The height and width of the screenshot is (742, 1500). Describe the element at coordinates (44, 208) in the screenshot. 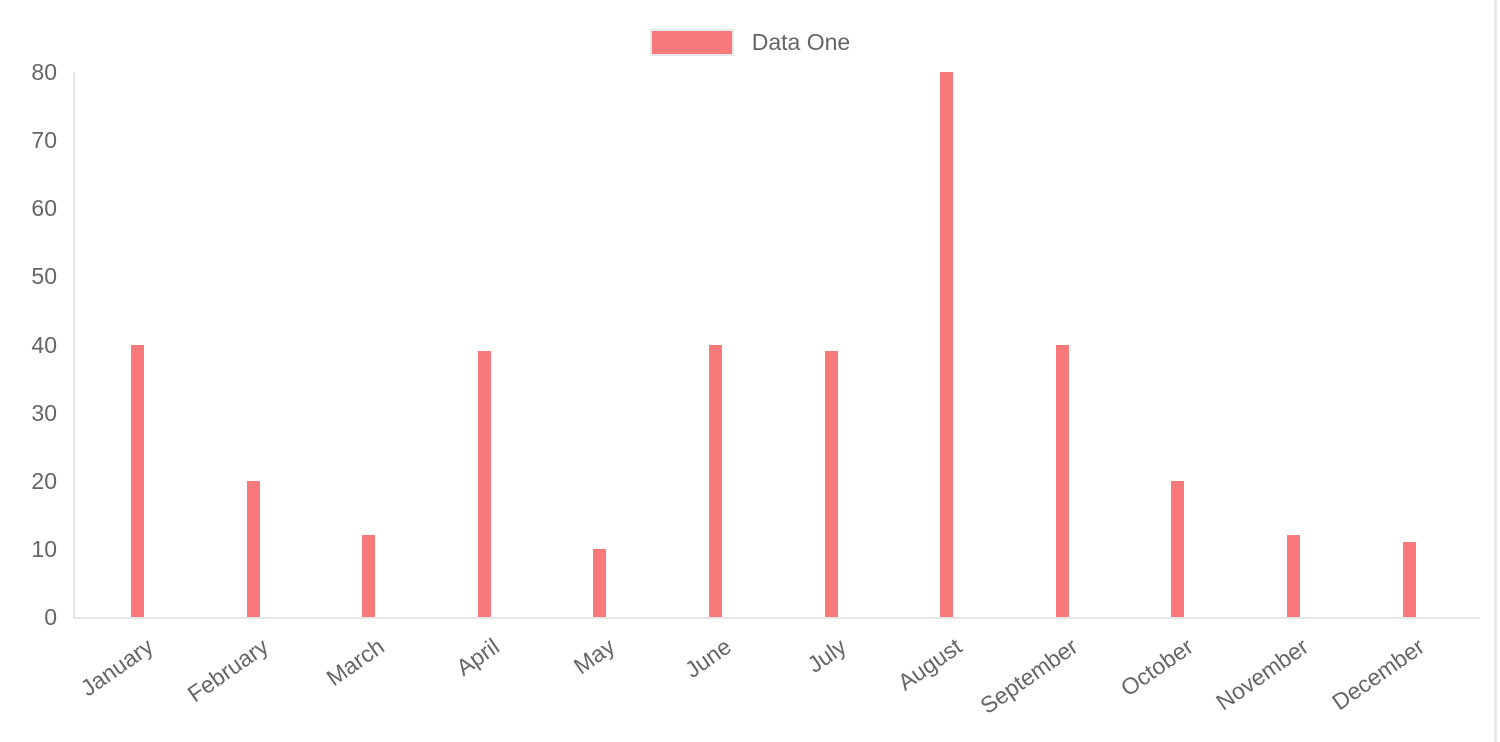

I see `y-tick-label-60: 60` at that location.